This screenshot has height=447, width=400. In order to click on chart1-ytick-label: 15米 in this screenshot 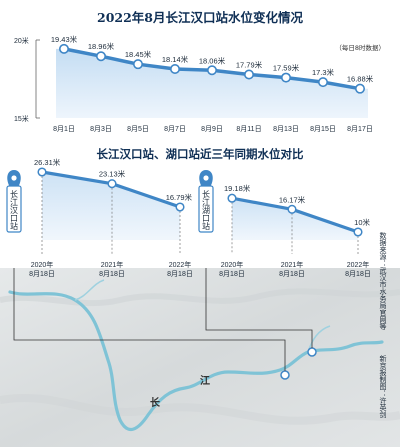, I will do `click(21, 118)`.